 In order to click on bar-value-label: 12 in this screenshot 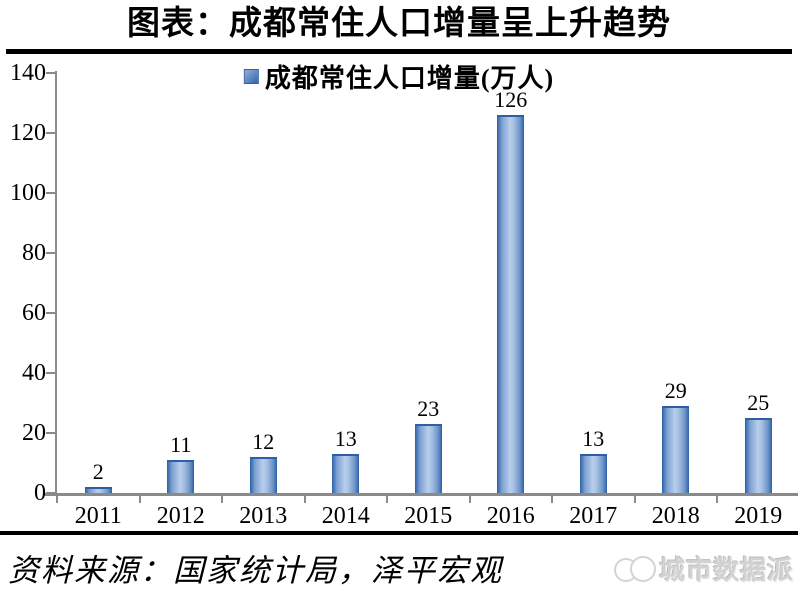, I will do `click(263, 441)`.